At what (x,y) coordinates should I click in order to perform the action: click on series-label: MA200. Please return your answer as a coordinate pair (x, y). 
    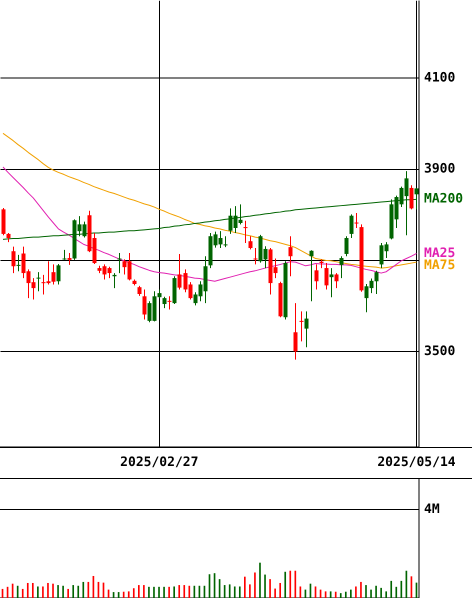
    Looking at the image, I should click on (444, 199).